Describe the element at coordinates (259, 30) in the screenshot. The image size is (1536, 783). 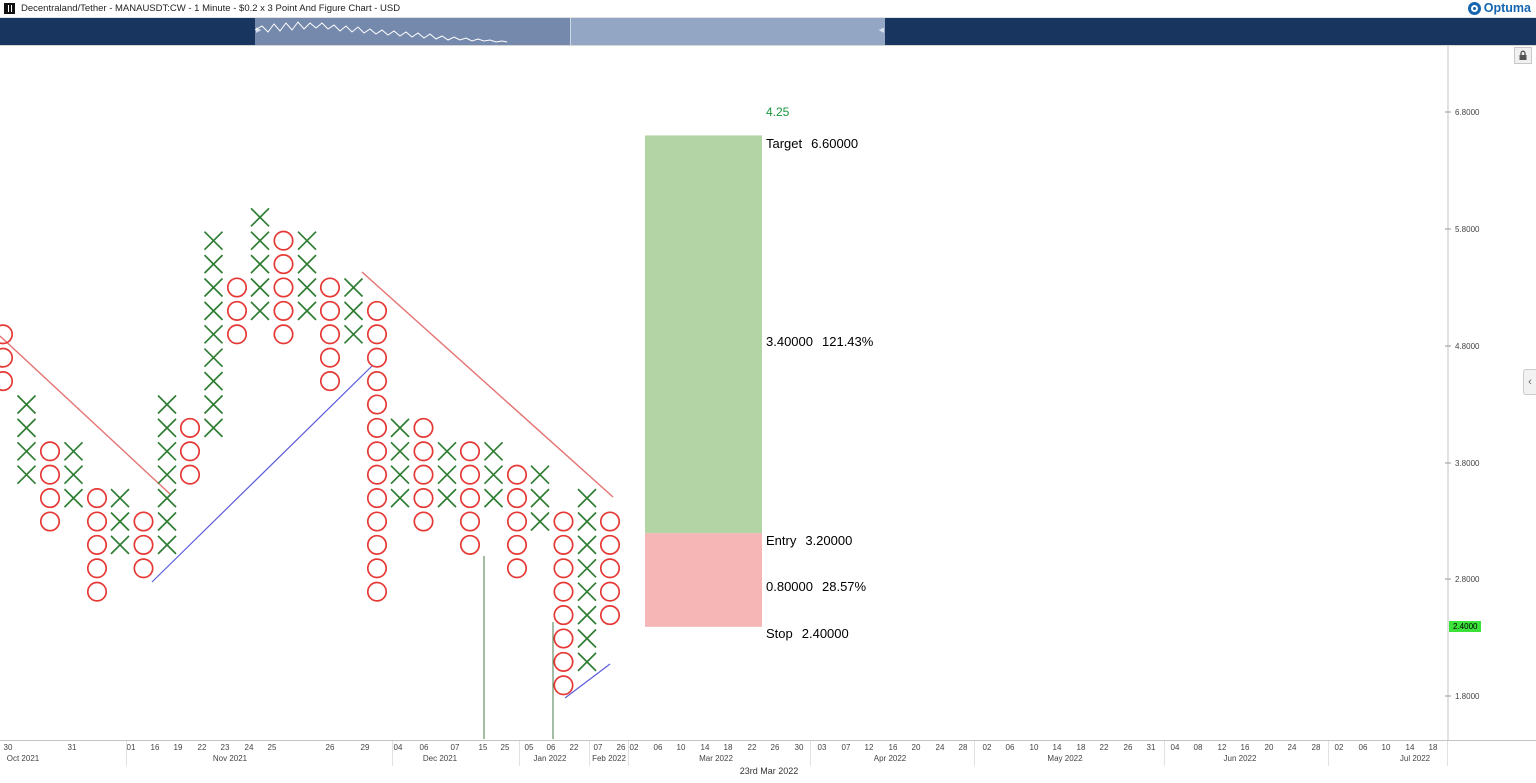
I see `range-handle-left-icon: ▶` at that location.